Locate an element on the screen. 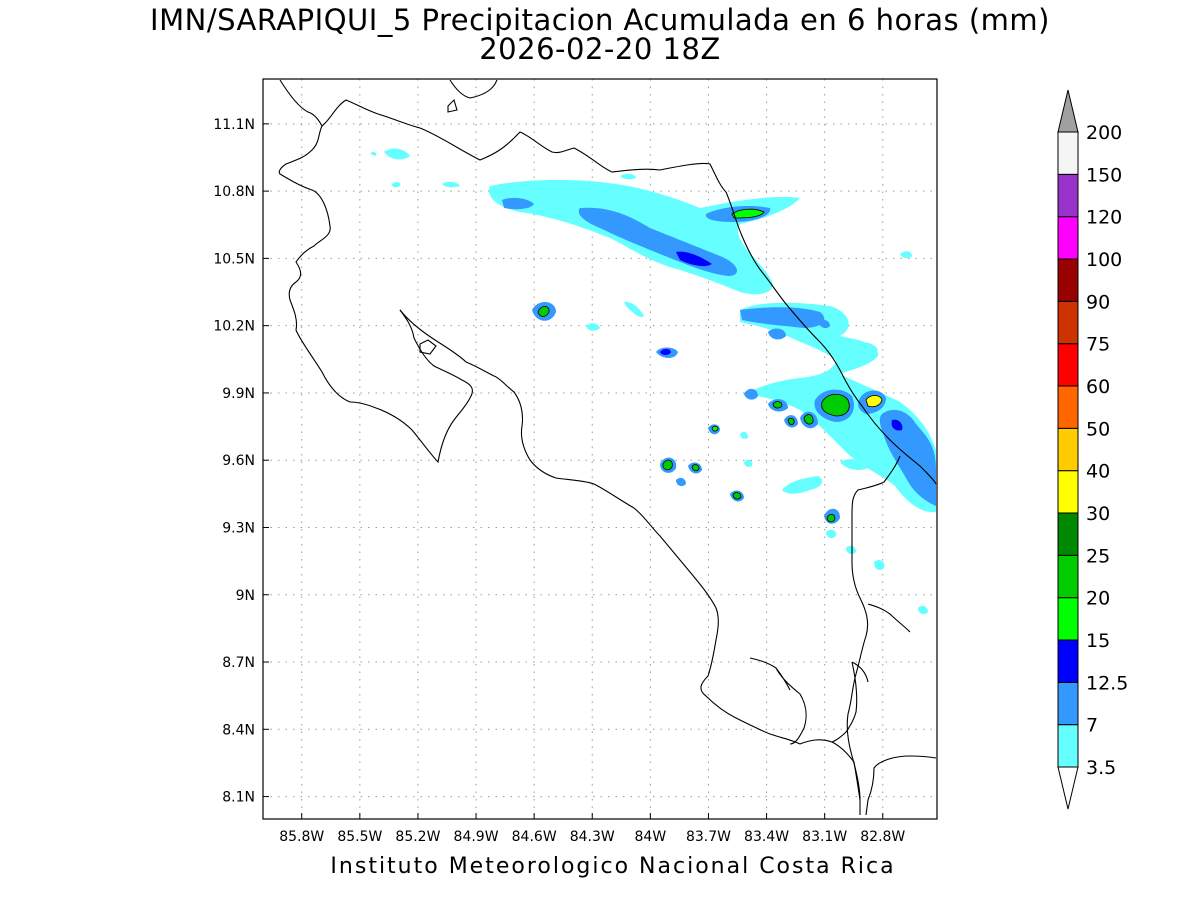 The width and height of the screenshot is (1200, 900). colorbar-label: 25 is located at coordinates (1098, 556).